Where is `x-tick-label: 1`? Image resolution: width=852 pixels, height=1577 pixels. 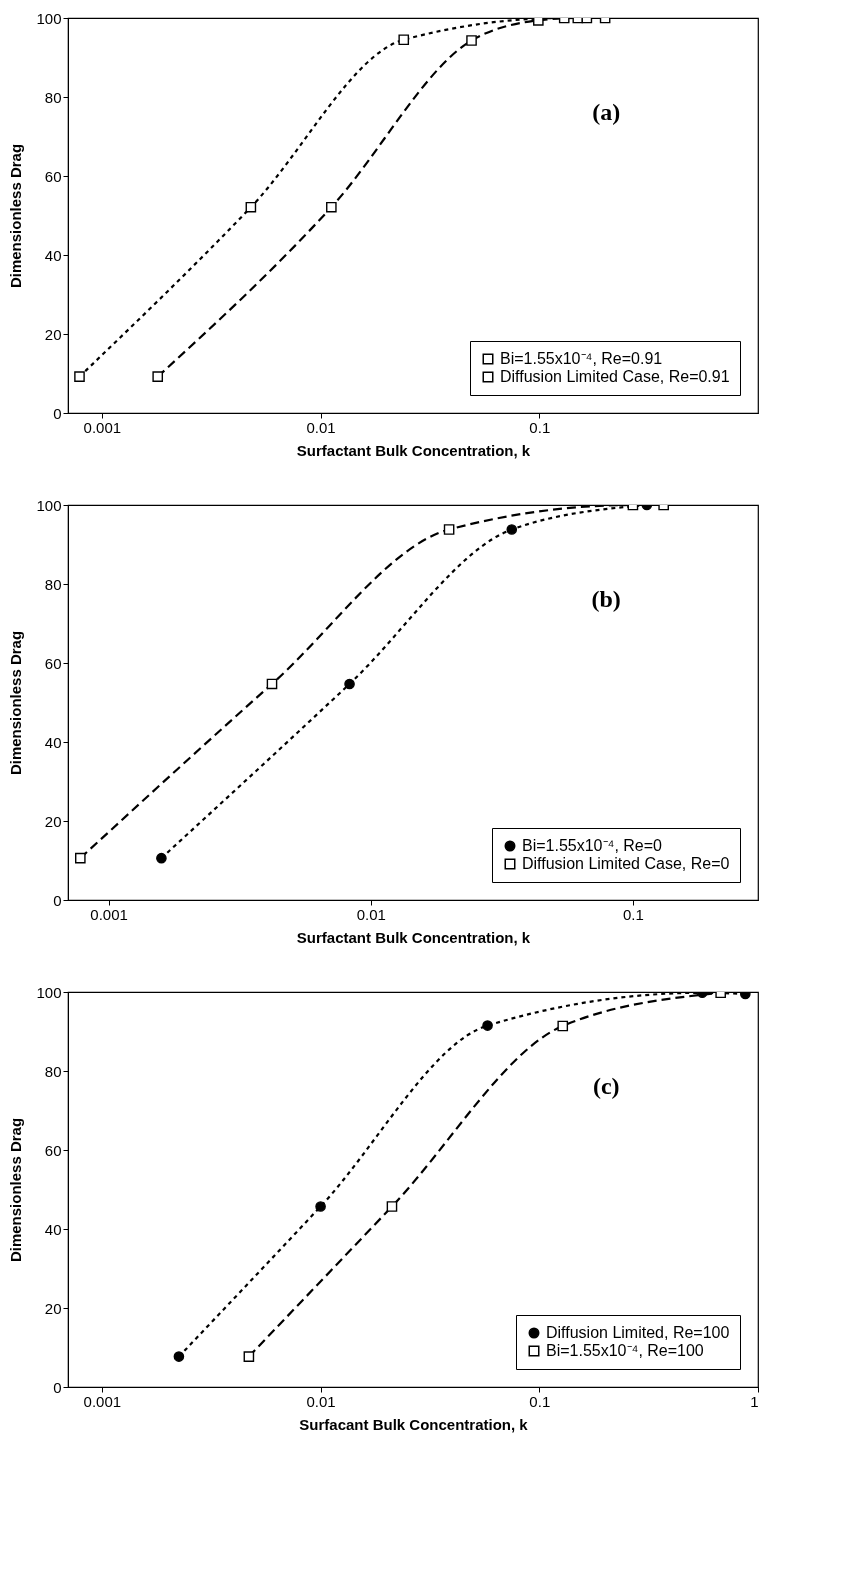
x-tick-label: 1 is located at coordinates (754, 1401).